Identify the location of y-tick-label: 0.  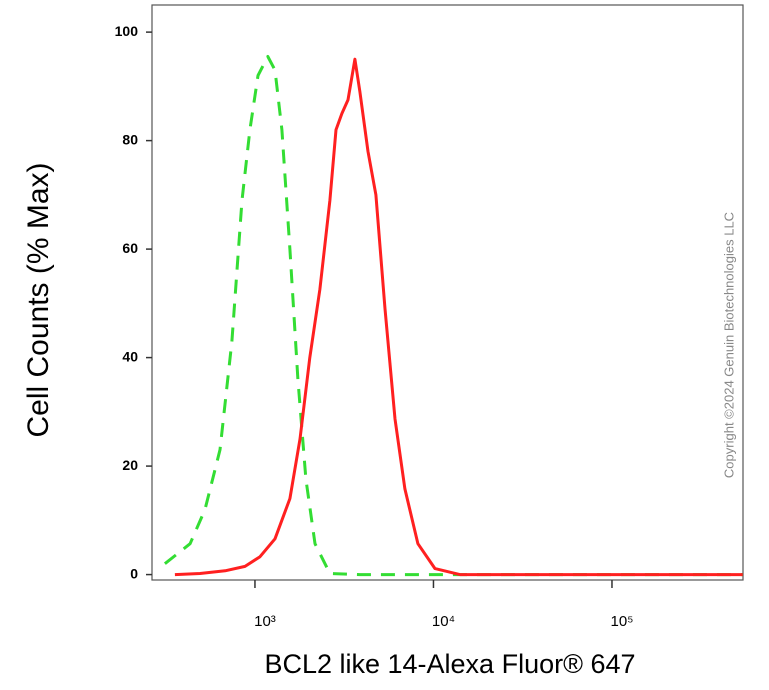
(134, 573).